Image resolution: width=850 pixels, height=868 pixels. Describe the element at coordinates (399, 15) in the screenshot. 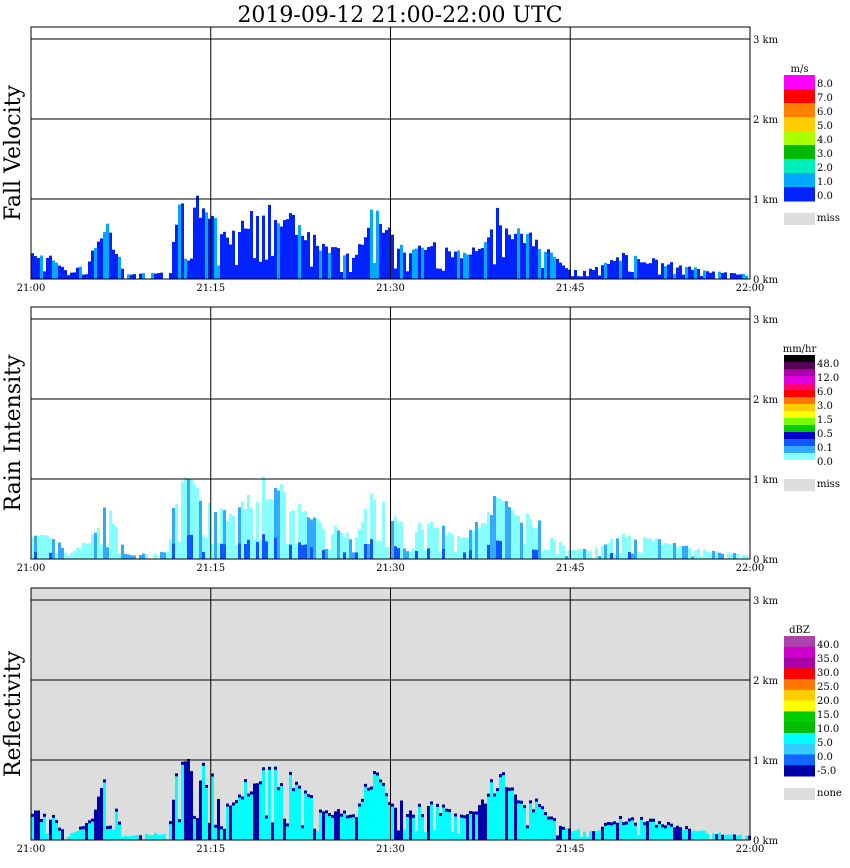

I see `chart-title: 2019-09-12 21:00-22:00 UTC` at that location.